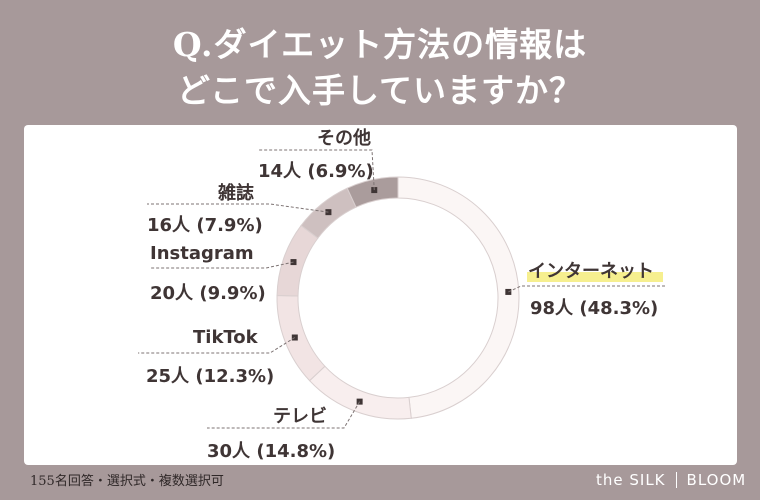 The width and height of the screenshot is (760, 500). What do you see at coordinates (380, 90) in the screenshot?
I see `chart-title-line-2: どこで入手していますか？` at bounding box center [380, 90].